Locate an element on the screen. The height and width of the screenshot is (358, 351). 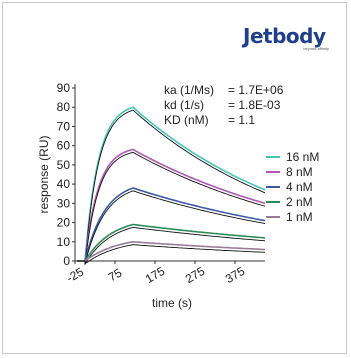
series-1-nm-fit is located at coordinates (171, 254).